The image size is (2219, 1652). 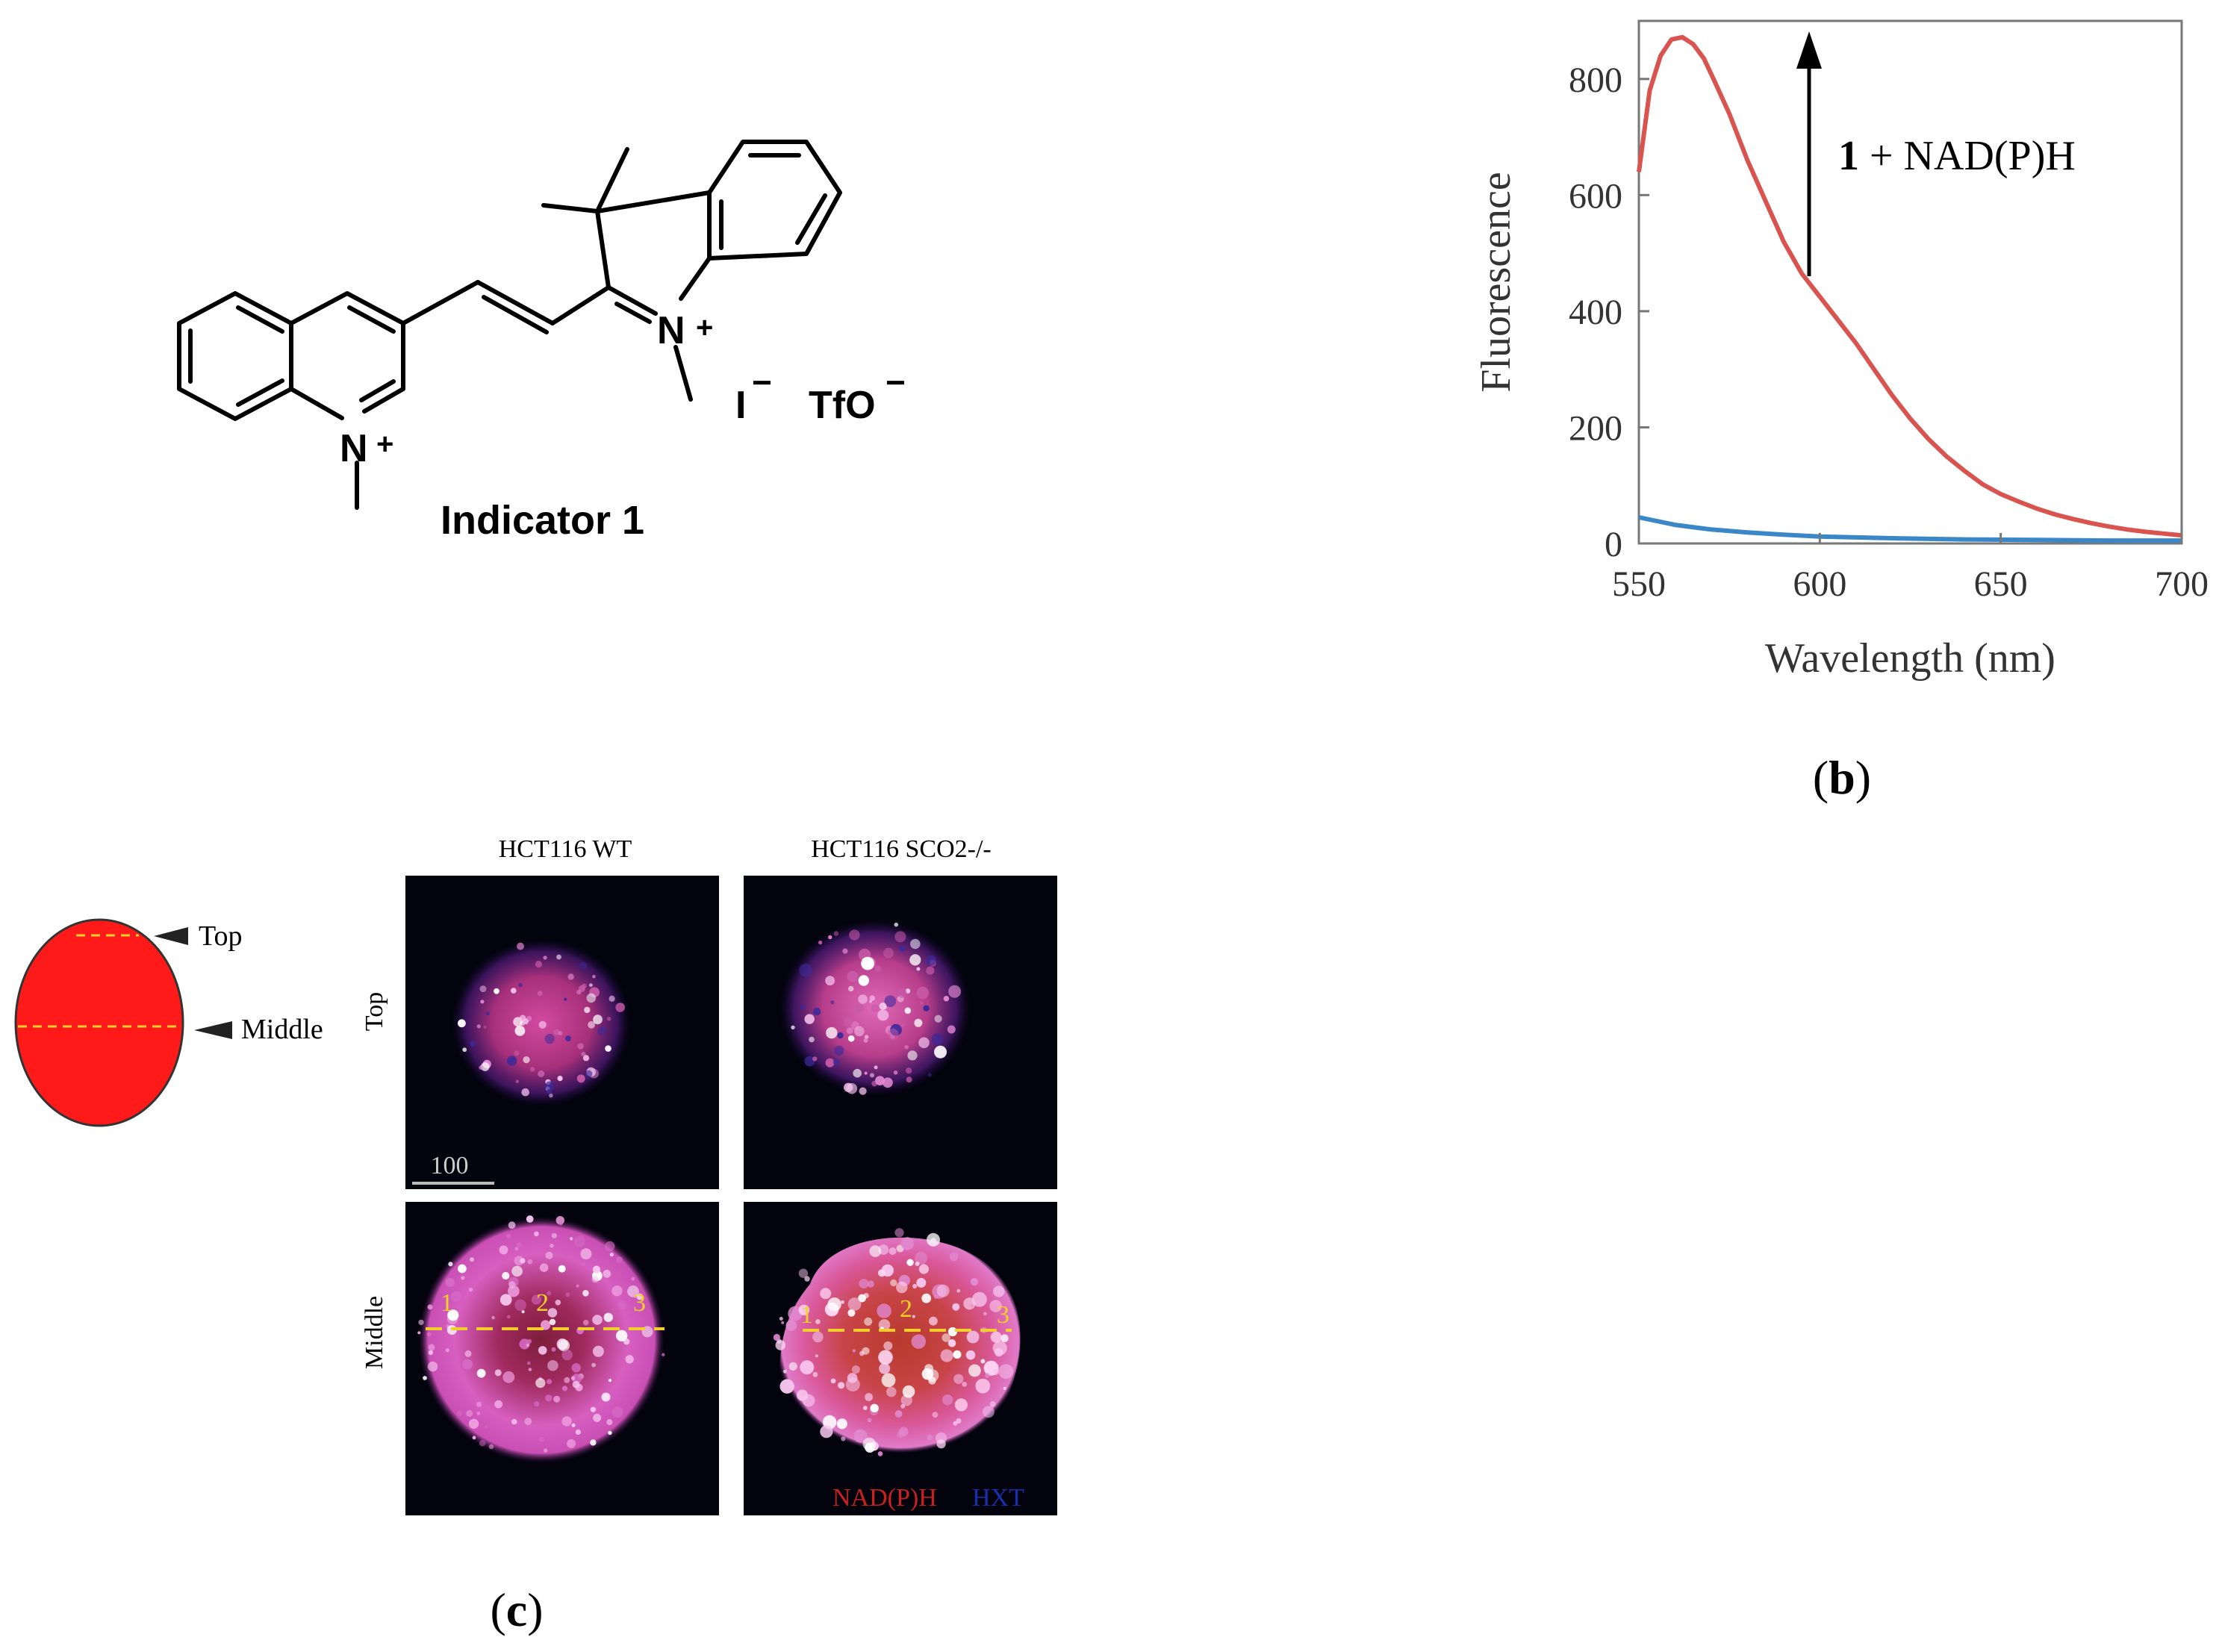 What do you see at coordinates (1003, 1315) in the screenshot?
I see `profile-point-3: 3` at bounding box center [1003, 1315].